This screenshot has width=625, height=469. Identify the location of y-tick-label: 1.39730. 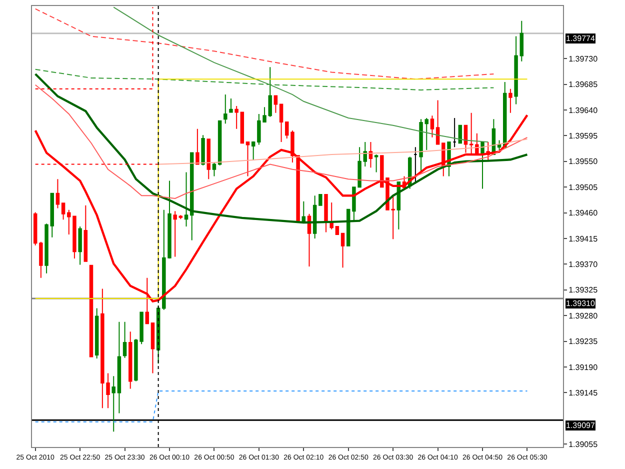
(583, 59).